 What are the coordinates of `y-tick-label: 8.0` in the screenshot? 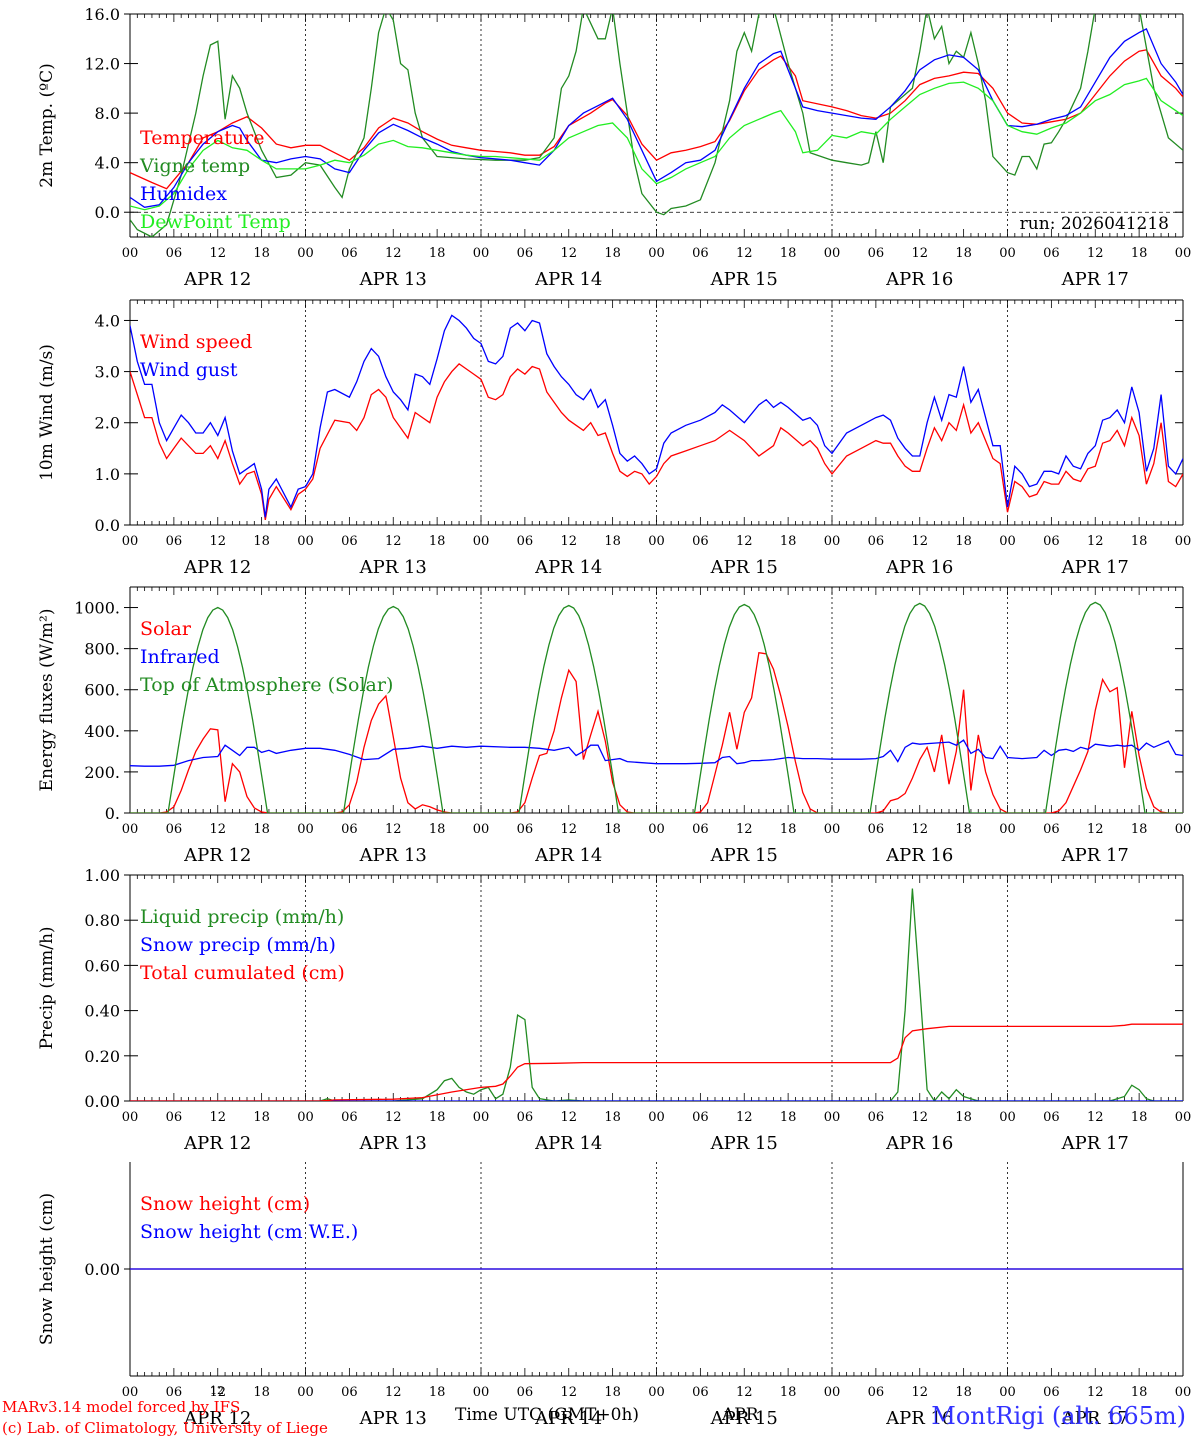 It's located at (107, 113).